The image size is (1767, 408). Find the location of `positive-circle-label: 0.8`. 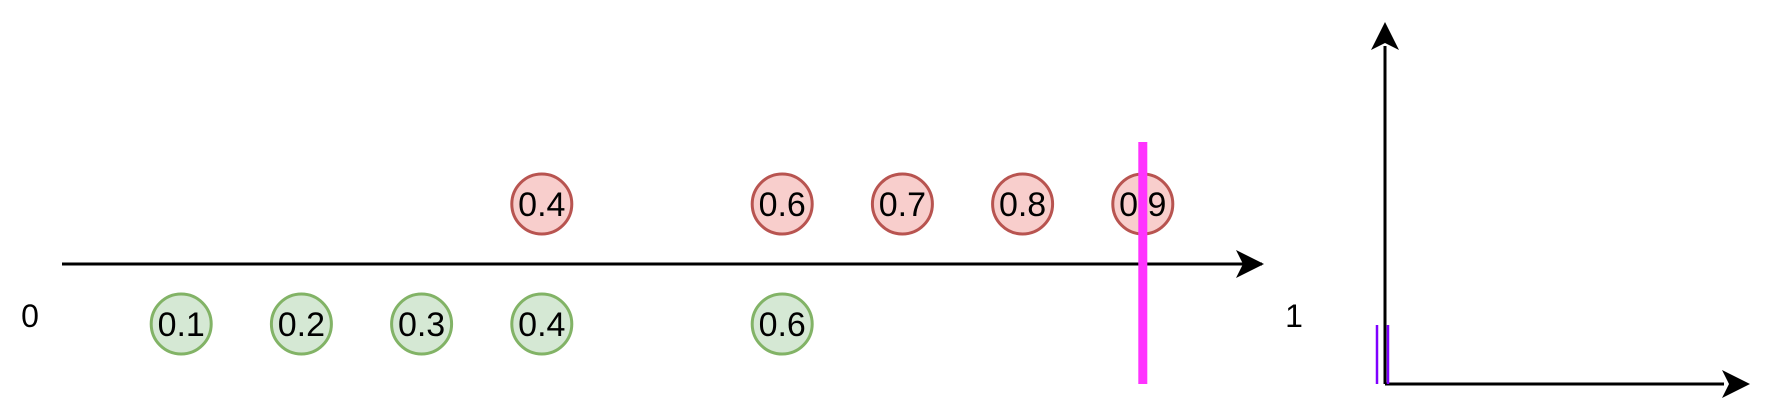

positive-circle-label: 0.8 is located at coordinates (1022, 205).